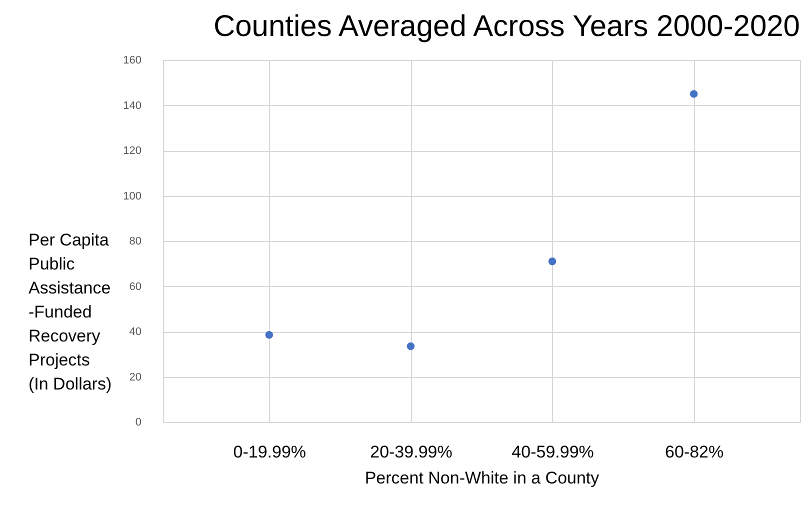  I want to click on x-axis-title: Percent Non-White in a County, so click(482, 478).